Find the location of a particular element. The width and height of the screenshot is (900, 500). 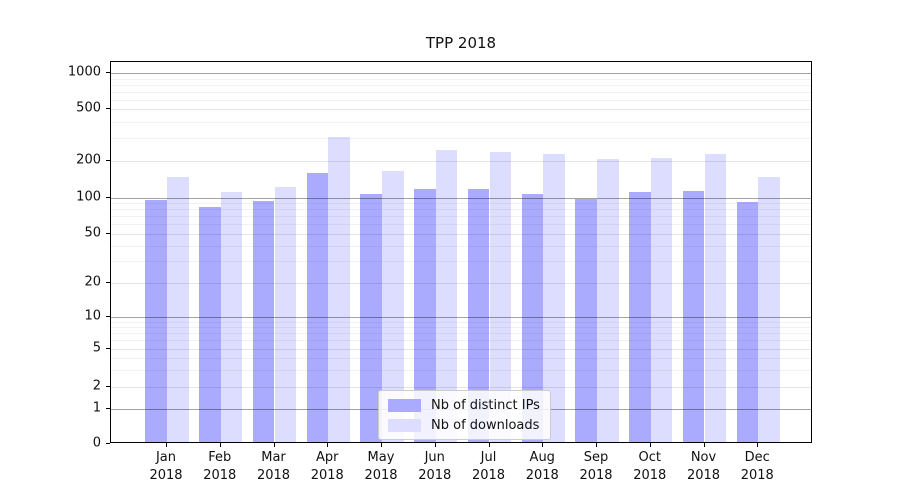

bar-ips-aug is located at coordinates (532, 317).